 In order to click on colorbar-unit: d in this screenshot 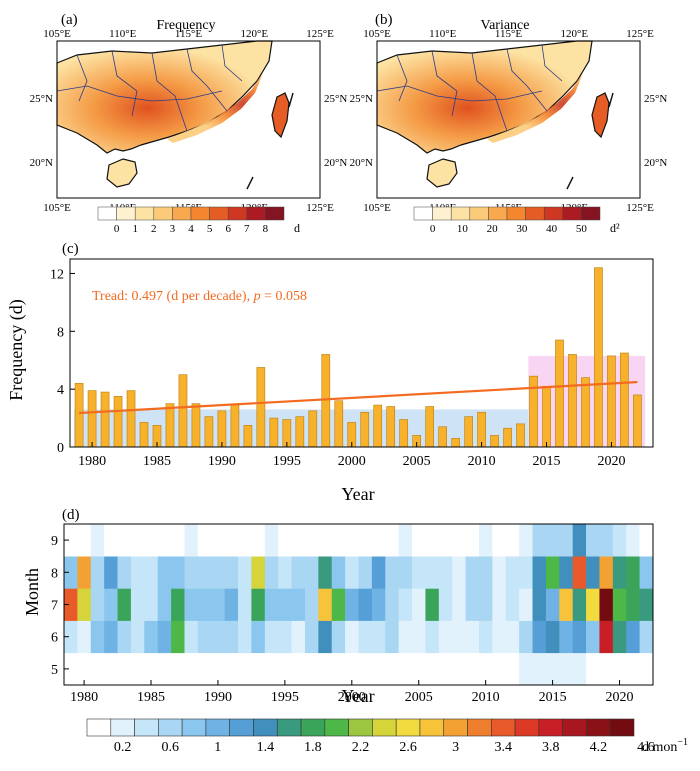, I will do `click(297, 228)`.